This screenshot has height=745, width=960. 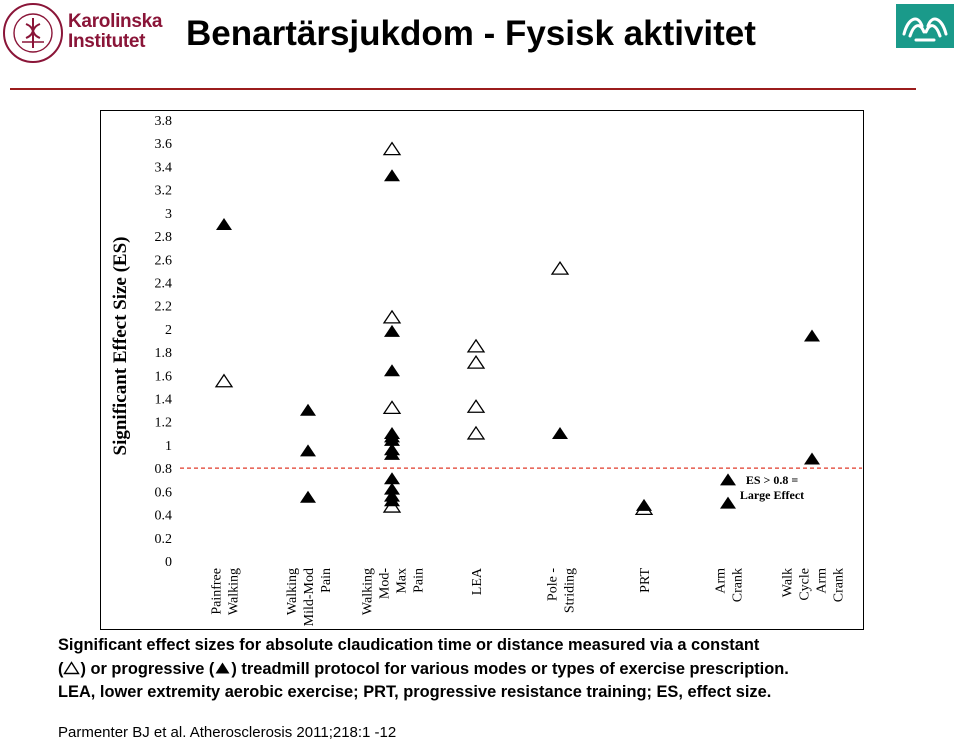 I want to click on y-tick-label: 3.6, so click(x=164, y=144).